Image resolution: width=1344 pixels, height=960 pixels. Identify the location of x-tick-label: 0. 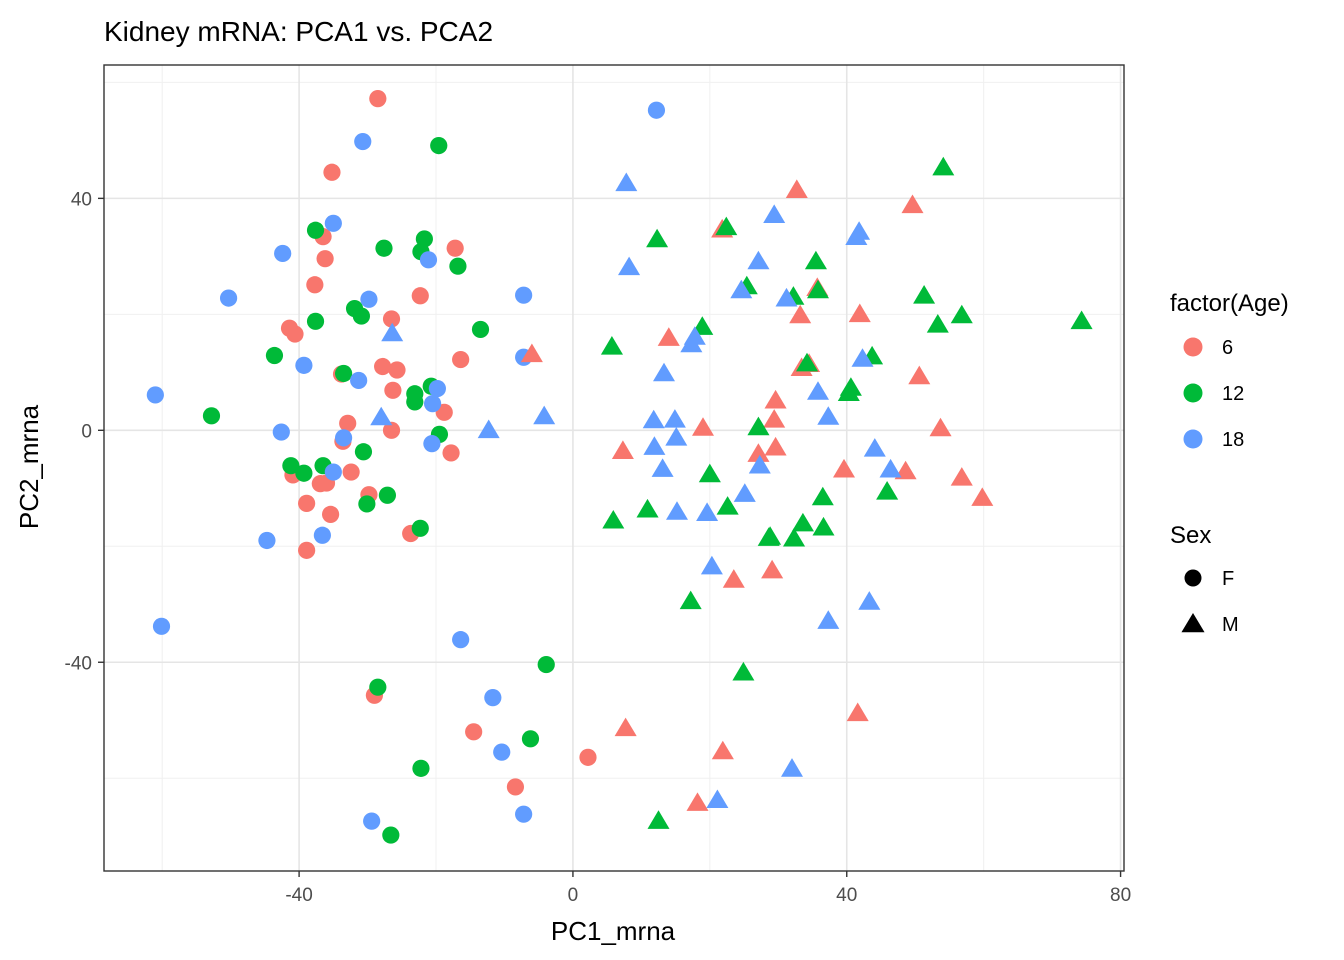
(573, 895).